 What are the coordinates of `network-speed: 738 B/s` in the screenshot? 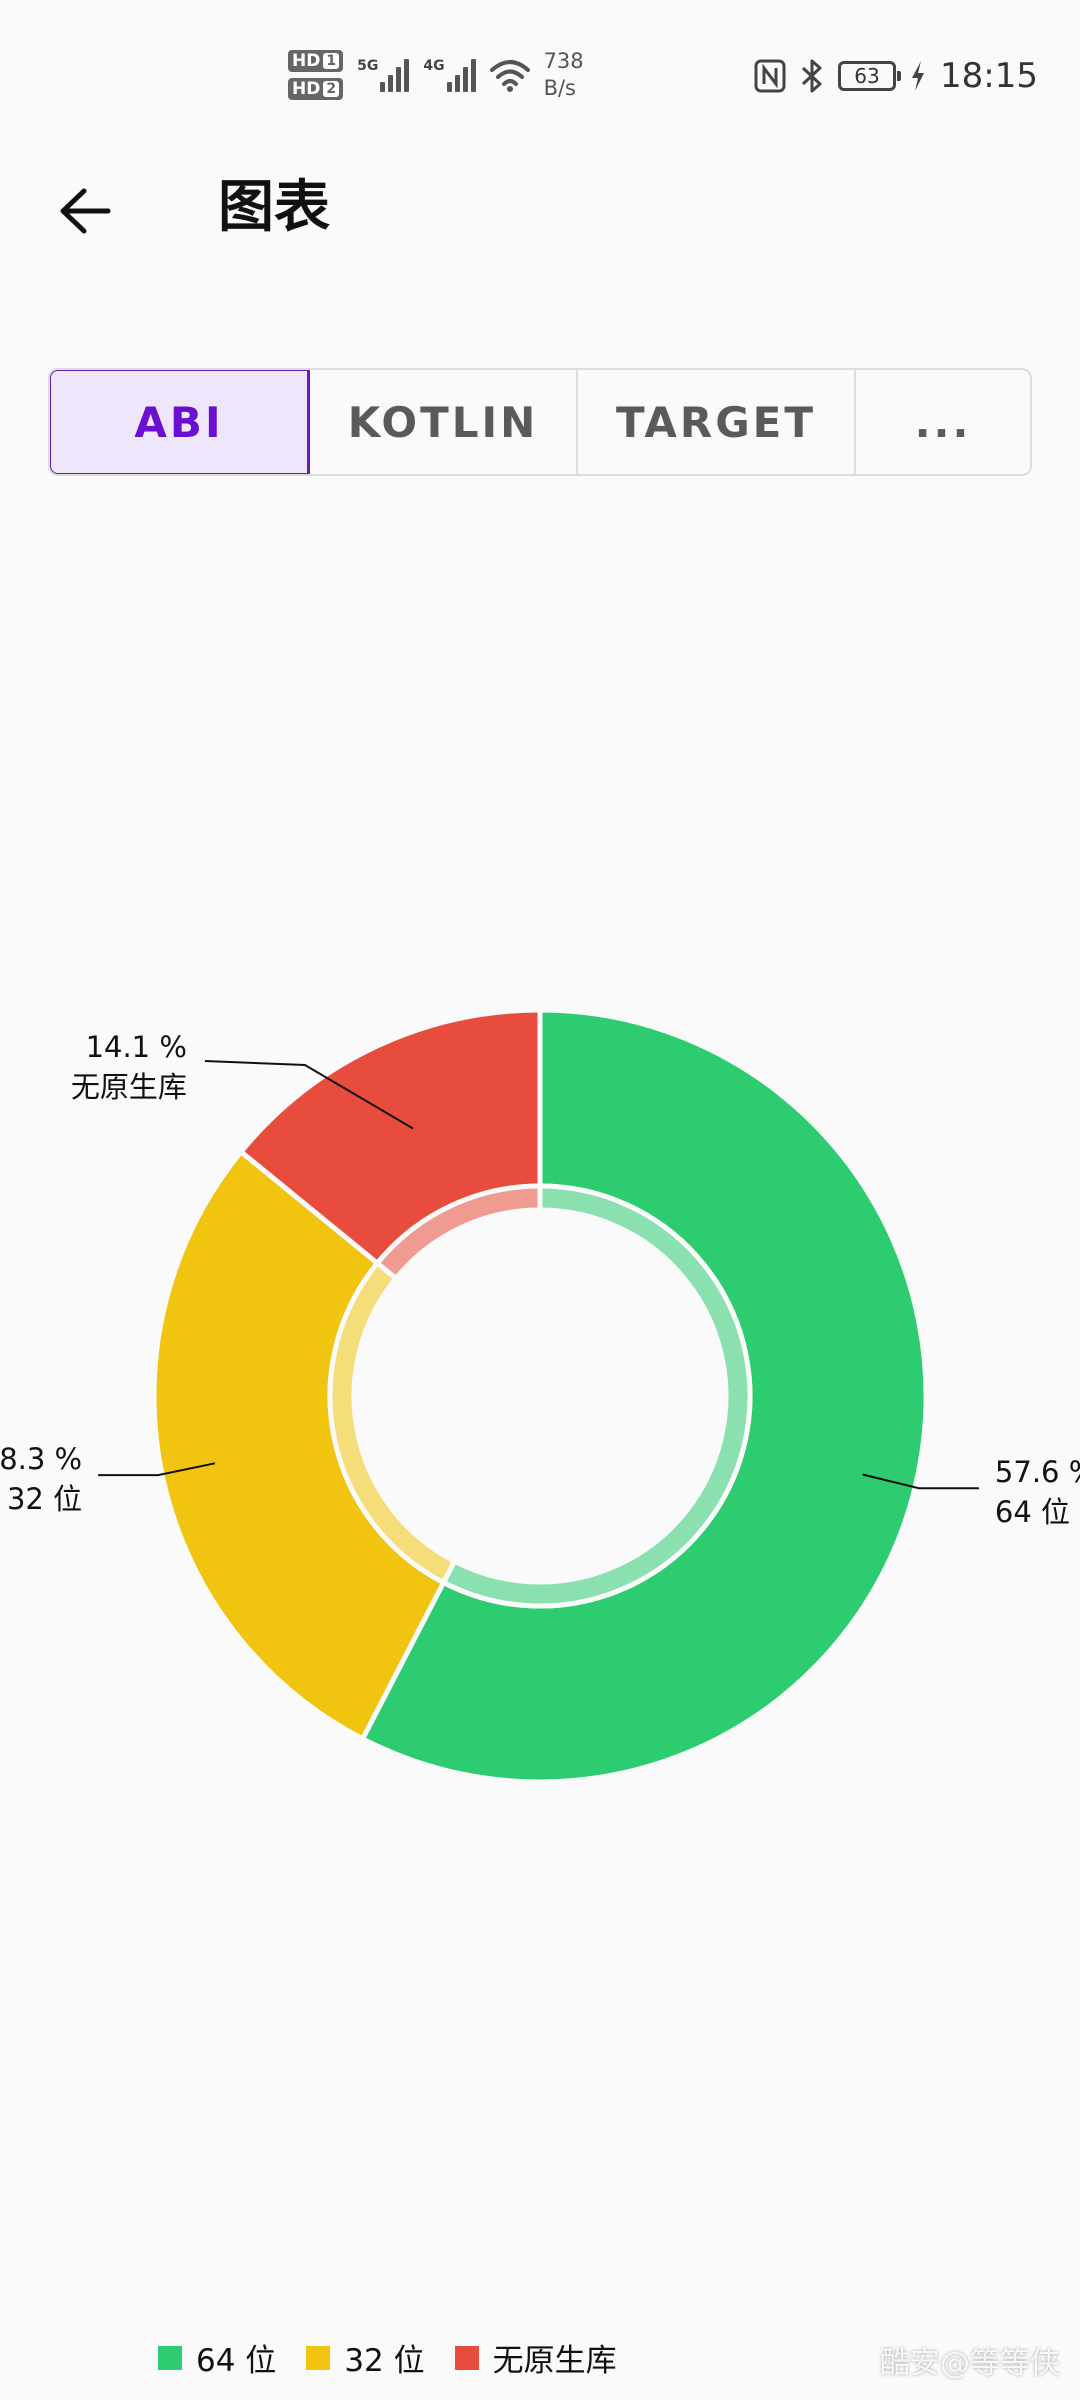 It's located at (563, 74).